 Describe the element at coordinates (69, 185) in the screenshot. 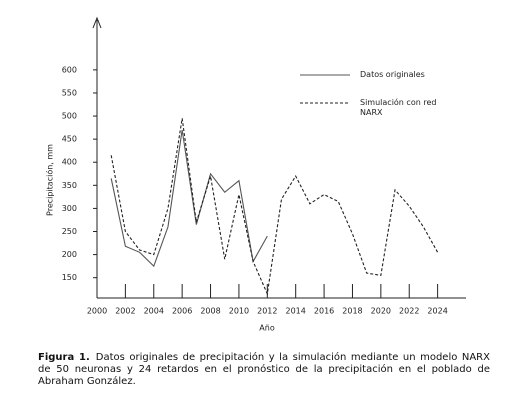

I see `y-tick-label: 350` at that location.